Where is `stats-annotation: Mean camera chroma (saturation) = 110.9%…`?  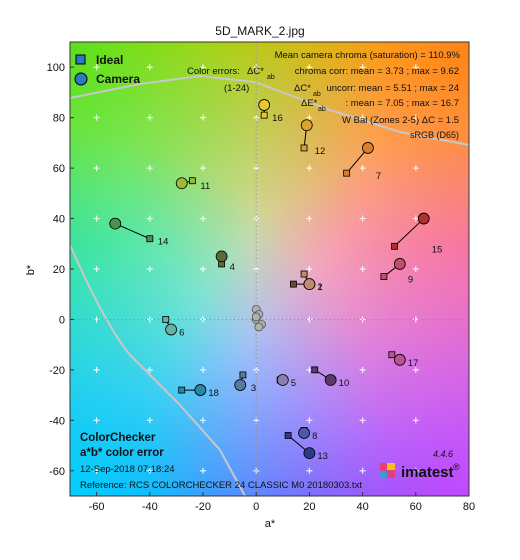
stats-annotation: Mean camera chroma (saturation) = 110.9%… is located at coordinates (324, 95).